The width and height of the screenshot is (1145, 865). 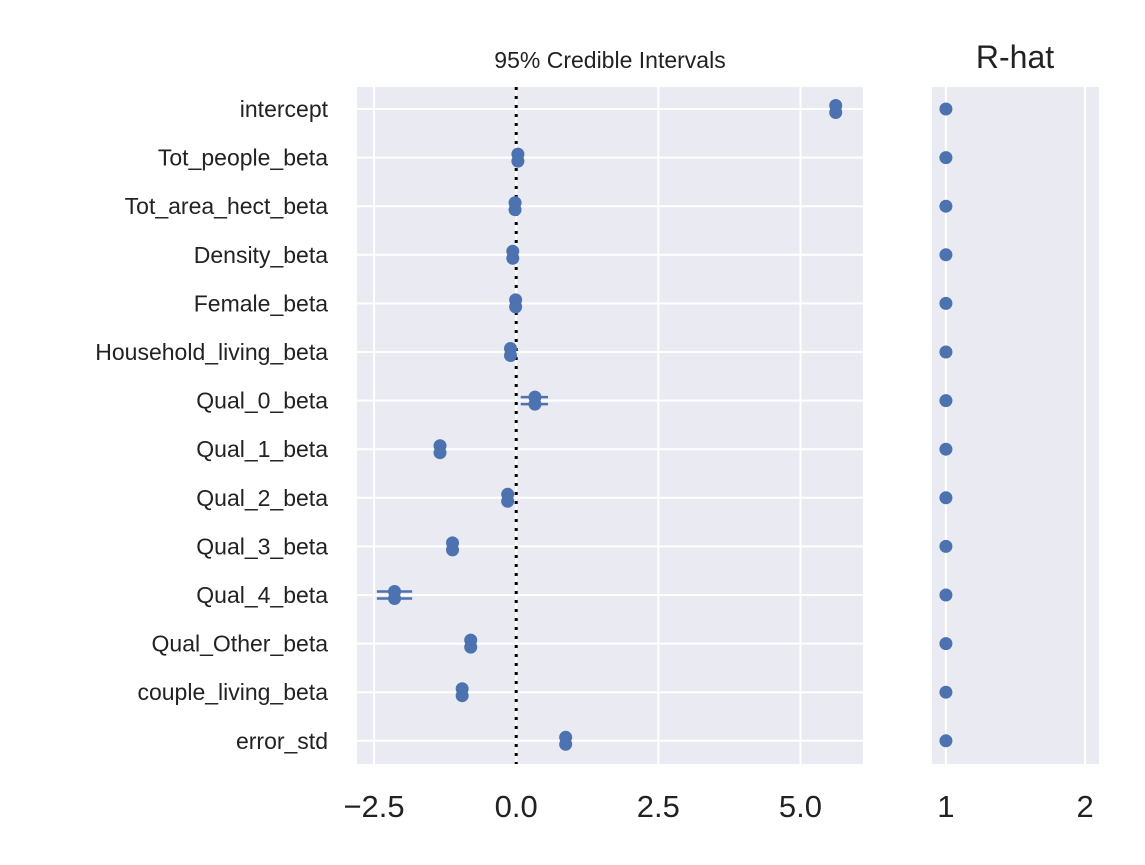 I want to click on parameter-label-tot-people-beta: Tot_people_beta, so click(x=243, y=158).